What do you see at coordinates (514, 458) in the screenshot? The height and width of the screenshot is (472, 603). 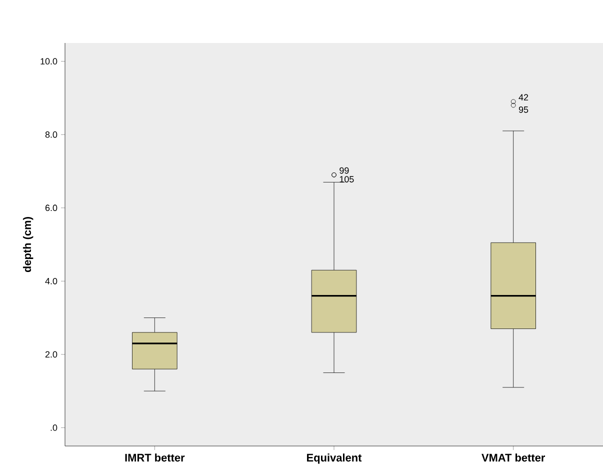 I see `x-tick-label: VMAT better` at bounding box center [514, 458].